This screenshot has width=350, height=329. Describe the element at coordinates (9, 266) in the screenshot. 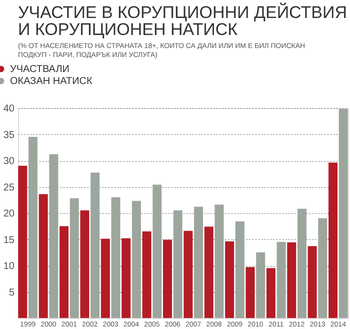

I see `y-tick-label: 10` at that location.